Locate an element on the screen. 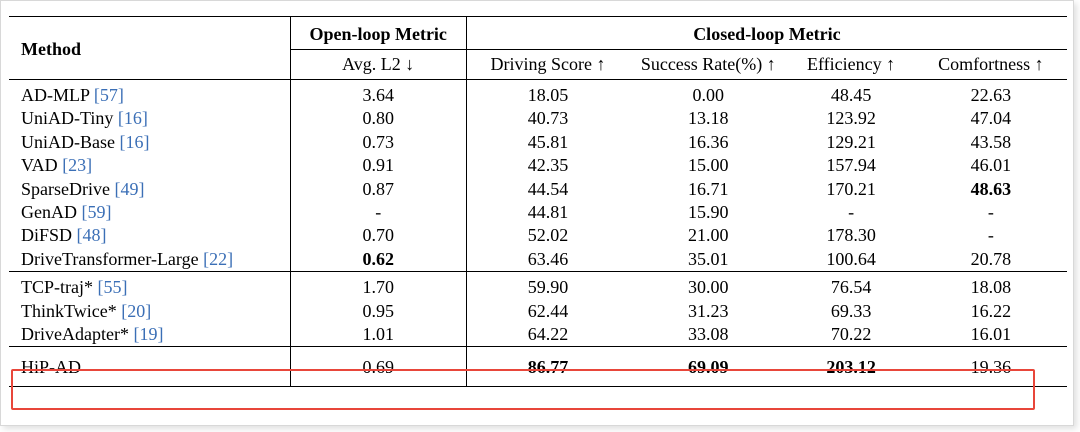 The height and width of the screenshot is (432, 1080). driving-score-cell: 63.46 is located at coordinates (548, 258).